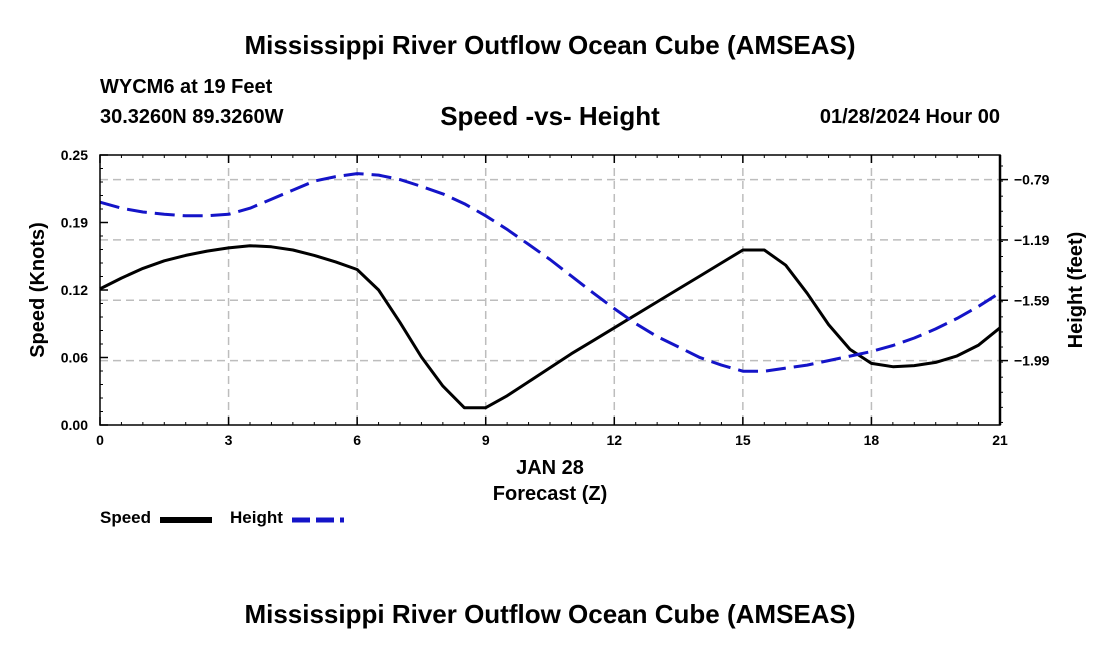  What do you see at coordinates (1076, 290) in the screenshot?
I see `y2-axis-title: Height (feet)` at bounding box center [1076, 290].